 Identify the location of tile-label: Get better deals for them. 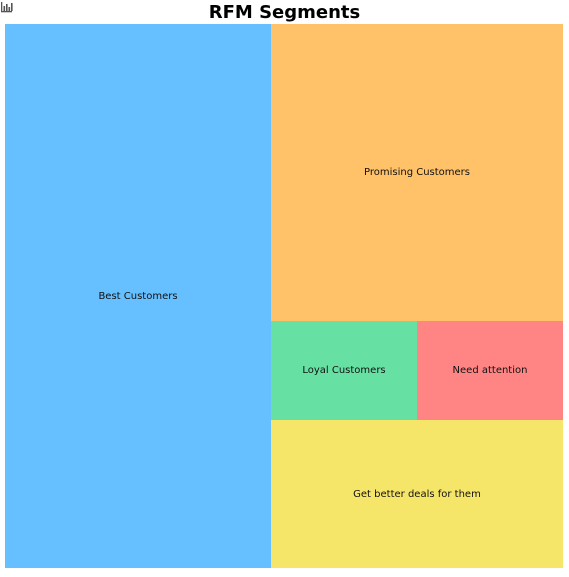
(417, 494).